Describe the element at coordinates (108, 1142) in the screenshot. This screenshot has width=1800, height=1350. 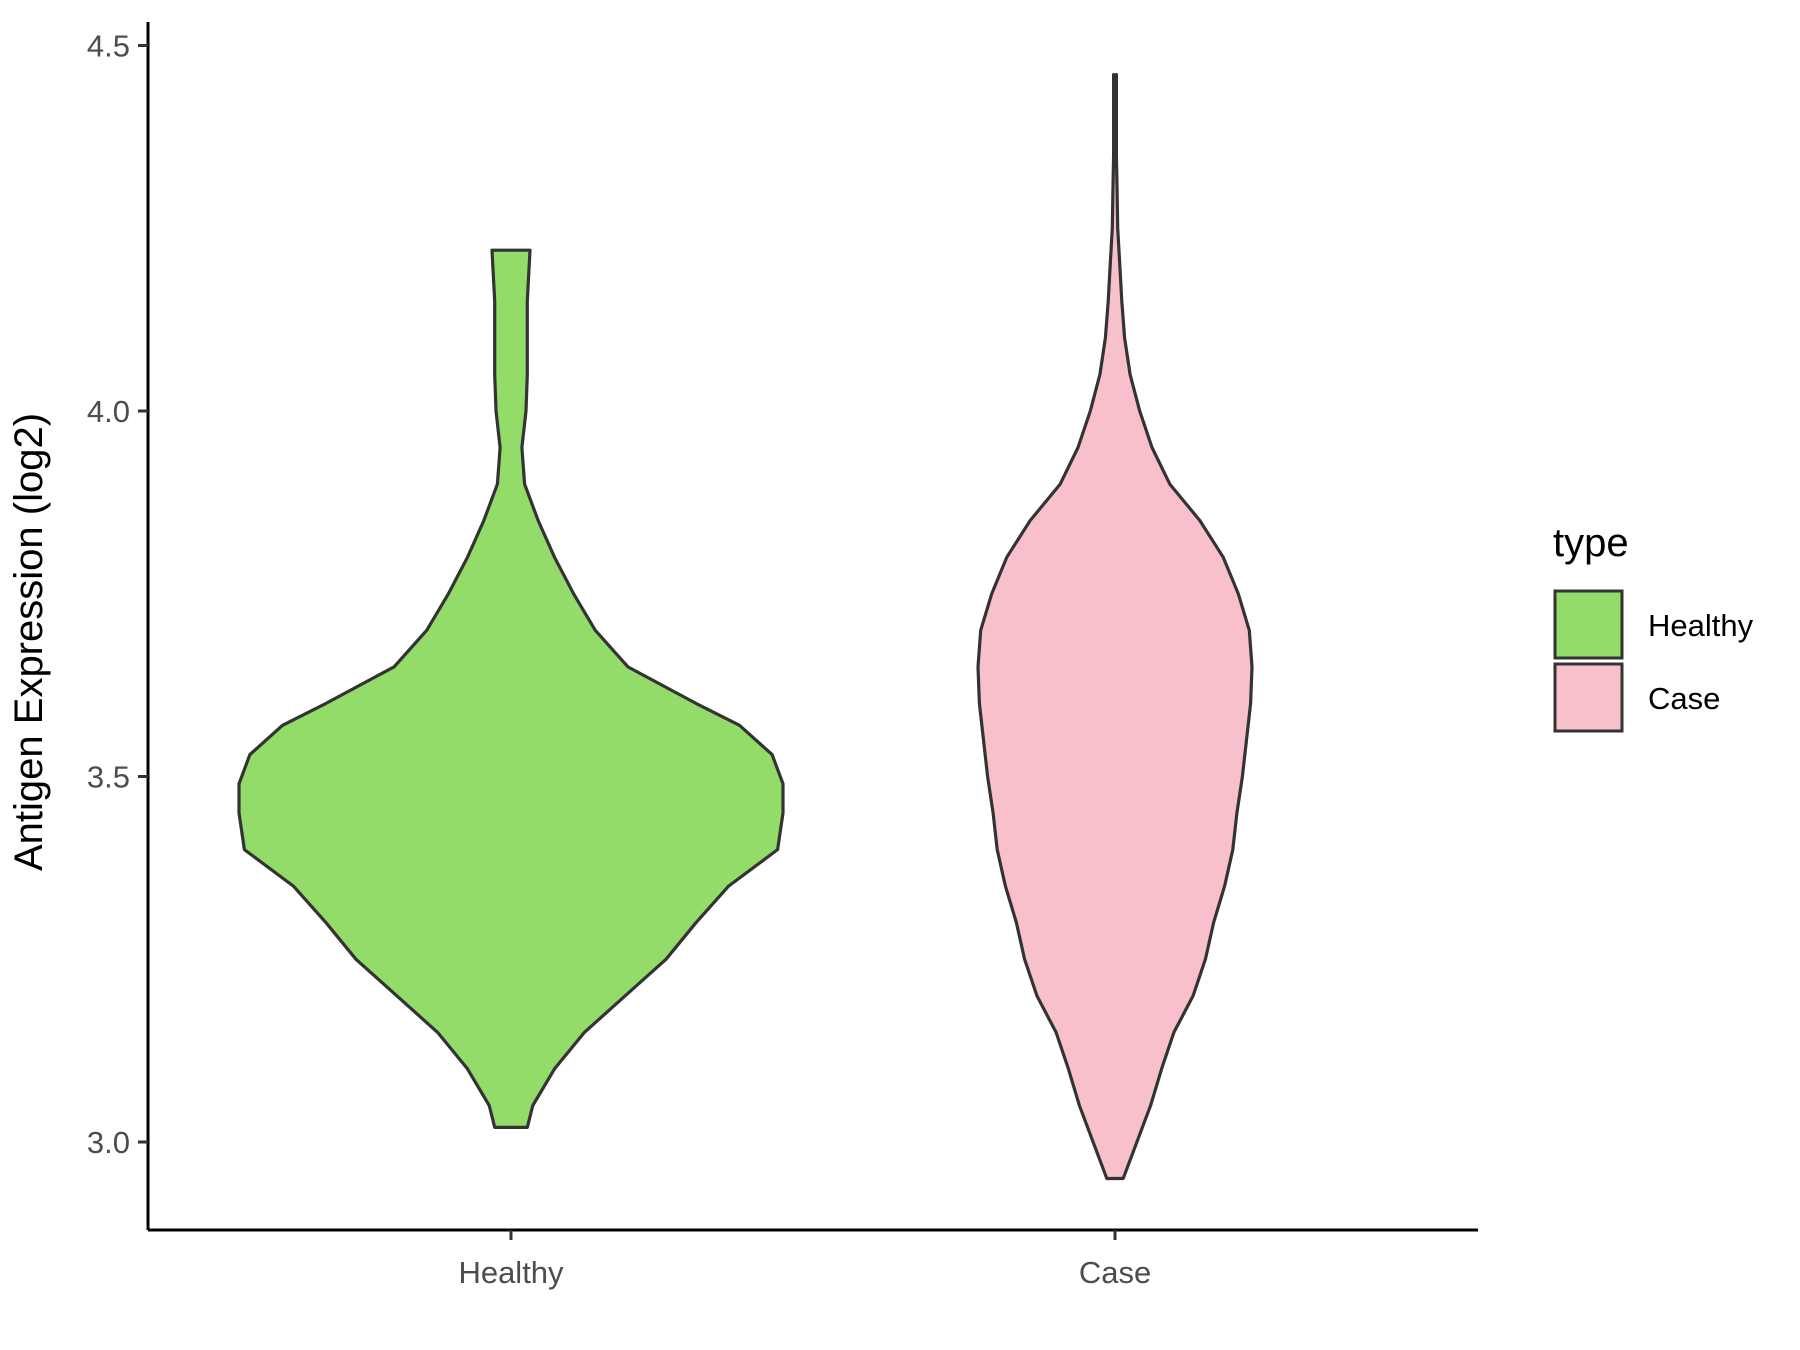
I see `y-tick-label: 3.0` at that location.